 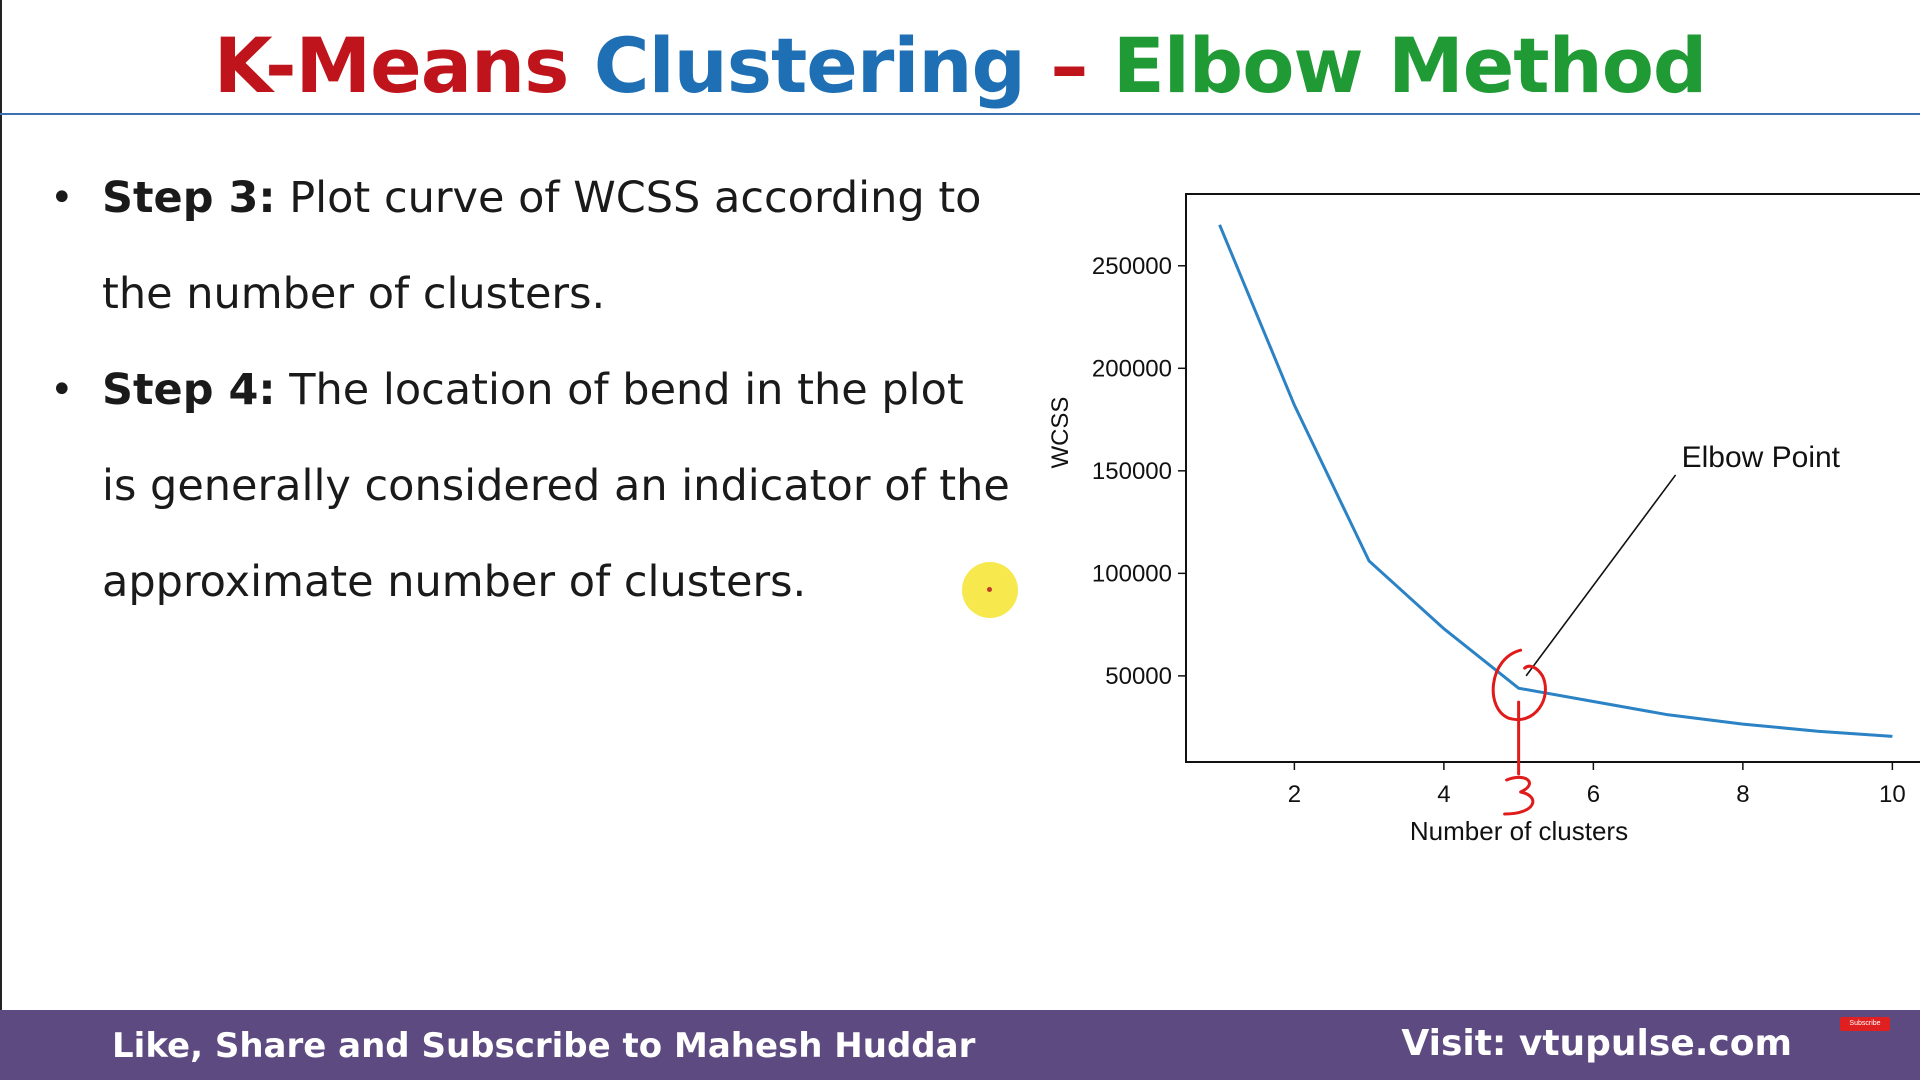 What do you see at coordinates (1596, 1043) in the screenshot?
I see `footer-website-link: Visit: vtupulse.com` at bounding box center [1596, 1043].